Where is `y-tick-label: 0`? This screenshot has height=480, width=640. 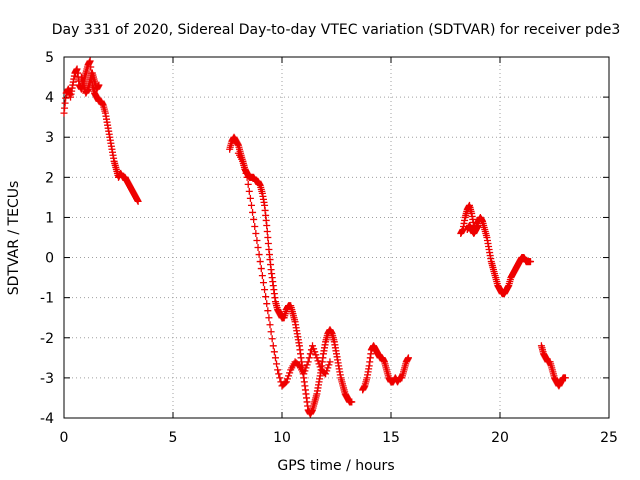
y-tick-label: 0 is located at coordinates (49, 259).